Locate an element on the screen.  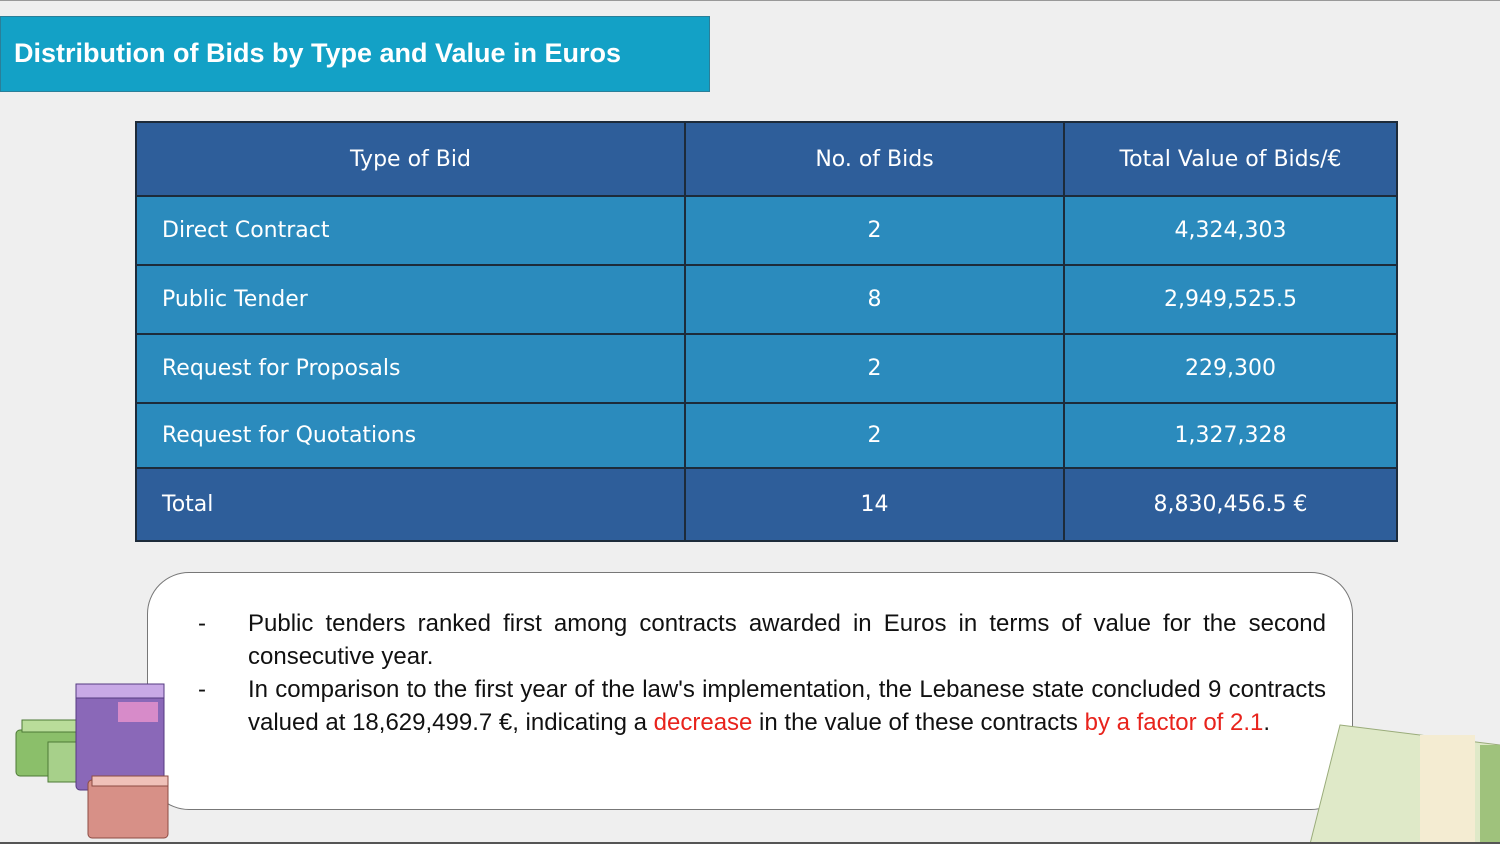
money-stack-left is located at coordinates (92, 761).